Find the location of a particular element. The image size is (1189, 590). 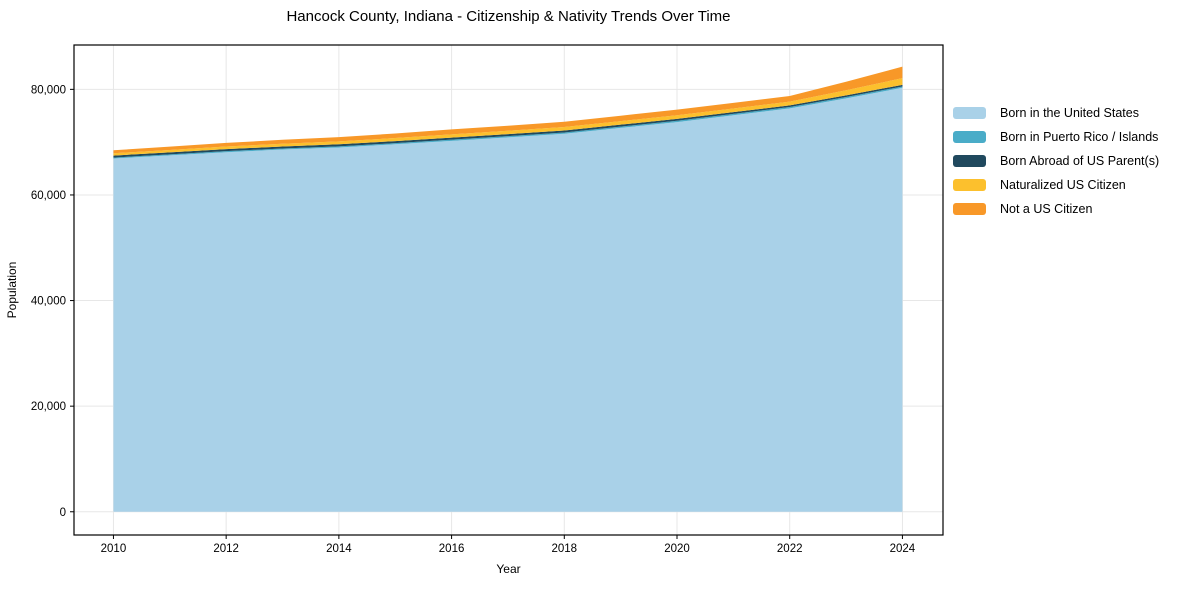

y-tick-label: 40,000 is located at coordinates (48, 302).